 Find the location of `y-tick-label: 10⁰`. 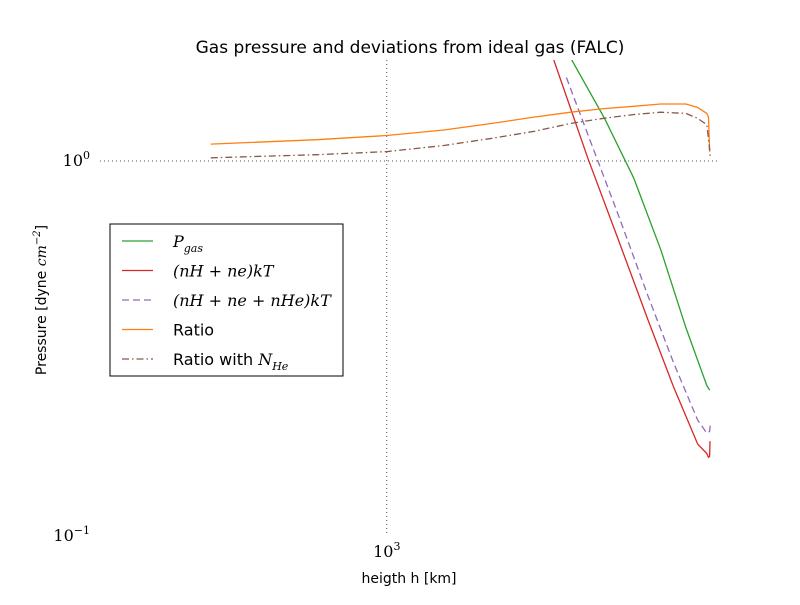

y-tick-label: 10⁰ is located at coordinates (76, 159).